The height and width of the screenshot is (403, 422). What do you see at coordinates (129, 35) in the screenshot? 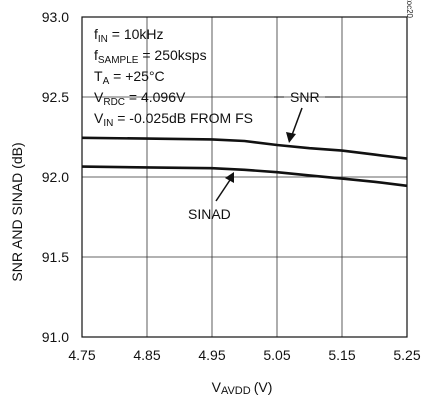
I see `test-condition-line: fIN = 10kHz` at bounding box center [129, 35].